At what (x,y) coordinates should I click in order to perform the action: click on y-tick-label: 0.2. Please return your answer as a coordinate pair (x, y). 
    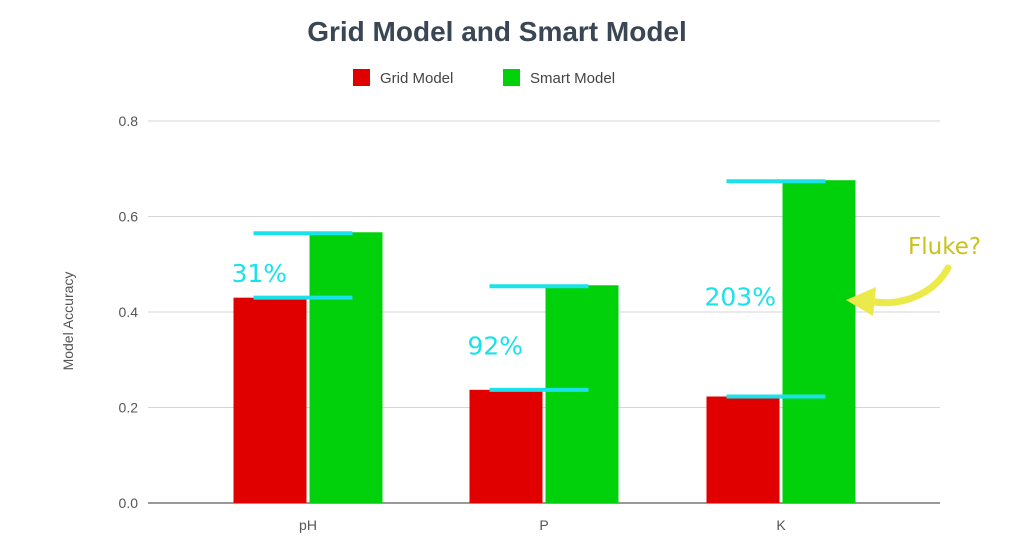
    Looking at the image, I should click on (129, 408).